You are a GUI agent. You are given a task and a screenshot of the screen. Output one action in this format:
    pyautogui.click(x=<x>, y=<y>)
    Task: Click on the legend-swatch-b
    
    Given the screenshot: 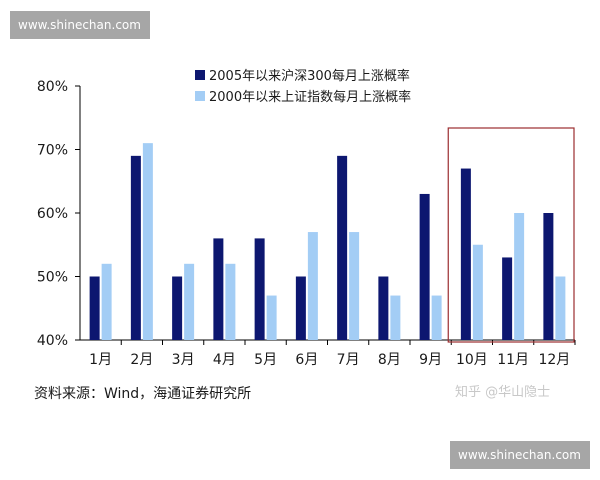 What is the action you would take?
    pyautogui.click(x=200, y=96)
    